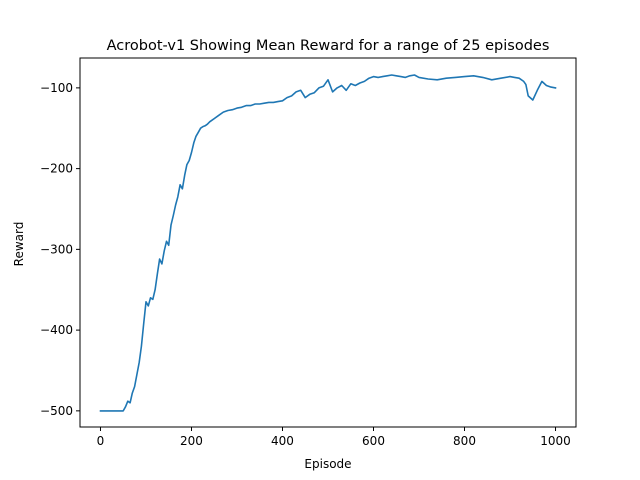 The width and height of the screenshot is (640, 480). I want to click on y-tick-label: −100, so click(56, 88).